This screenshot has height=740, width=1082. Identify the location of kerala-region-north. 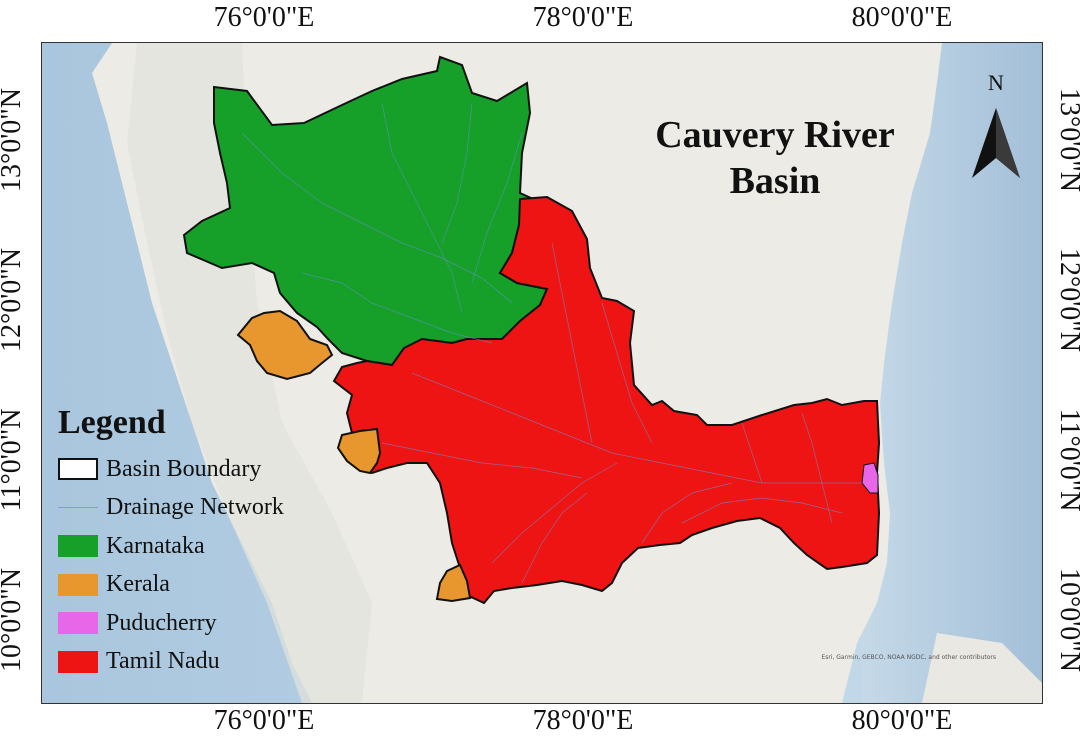
(285, 345).